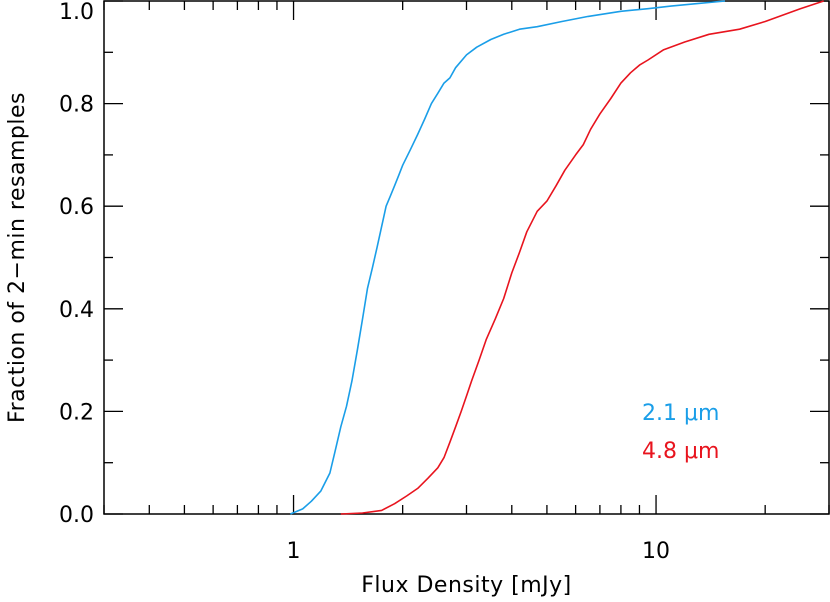 This screenshot has width=830, height=602. What do you see at coordinates (656, 551) in the screenshot?
I see `x-tick-label: 10` at bounding box center [656, 551].